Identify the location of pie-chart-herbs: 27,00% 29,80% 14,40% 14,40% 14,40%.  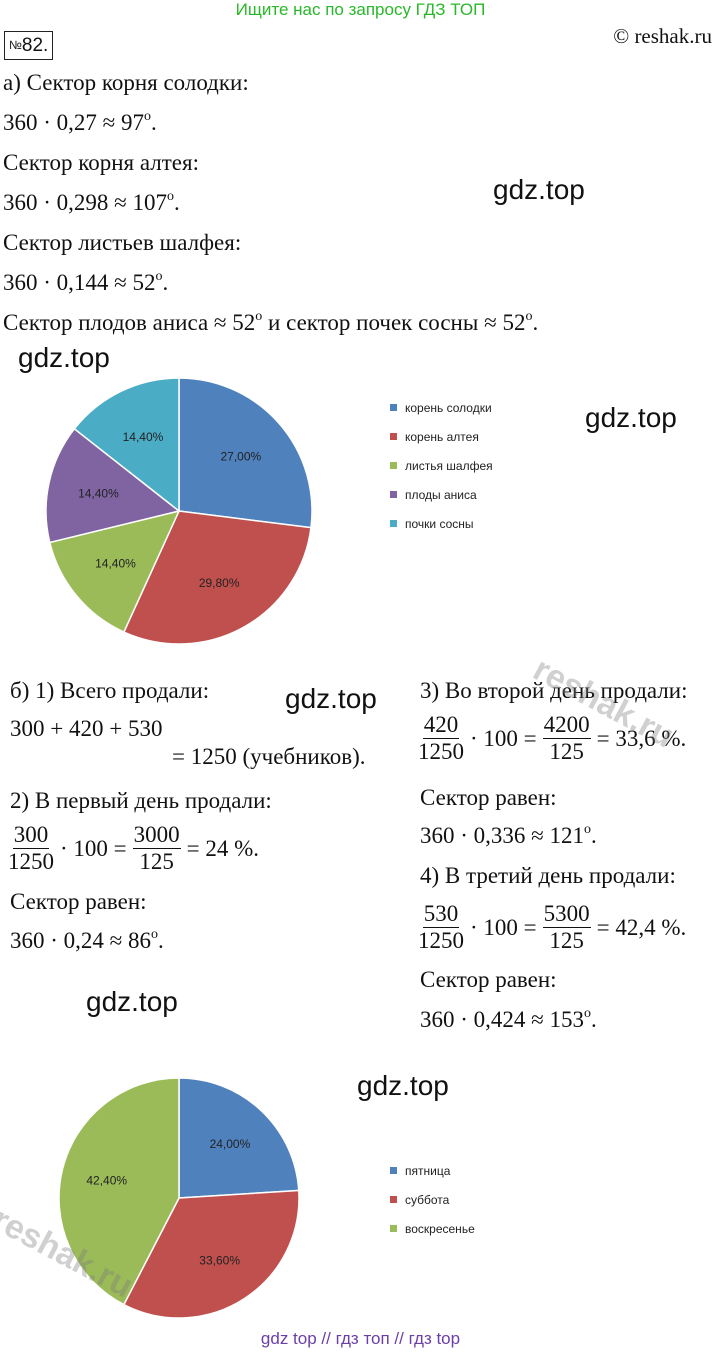
(179, 511).